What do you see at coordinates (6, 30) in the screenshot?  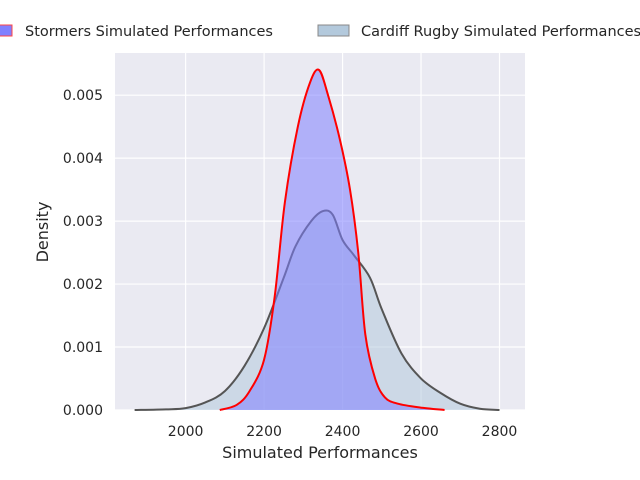 I see `legend-swatch-stormers` at bounding box center [6, 30].